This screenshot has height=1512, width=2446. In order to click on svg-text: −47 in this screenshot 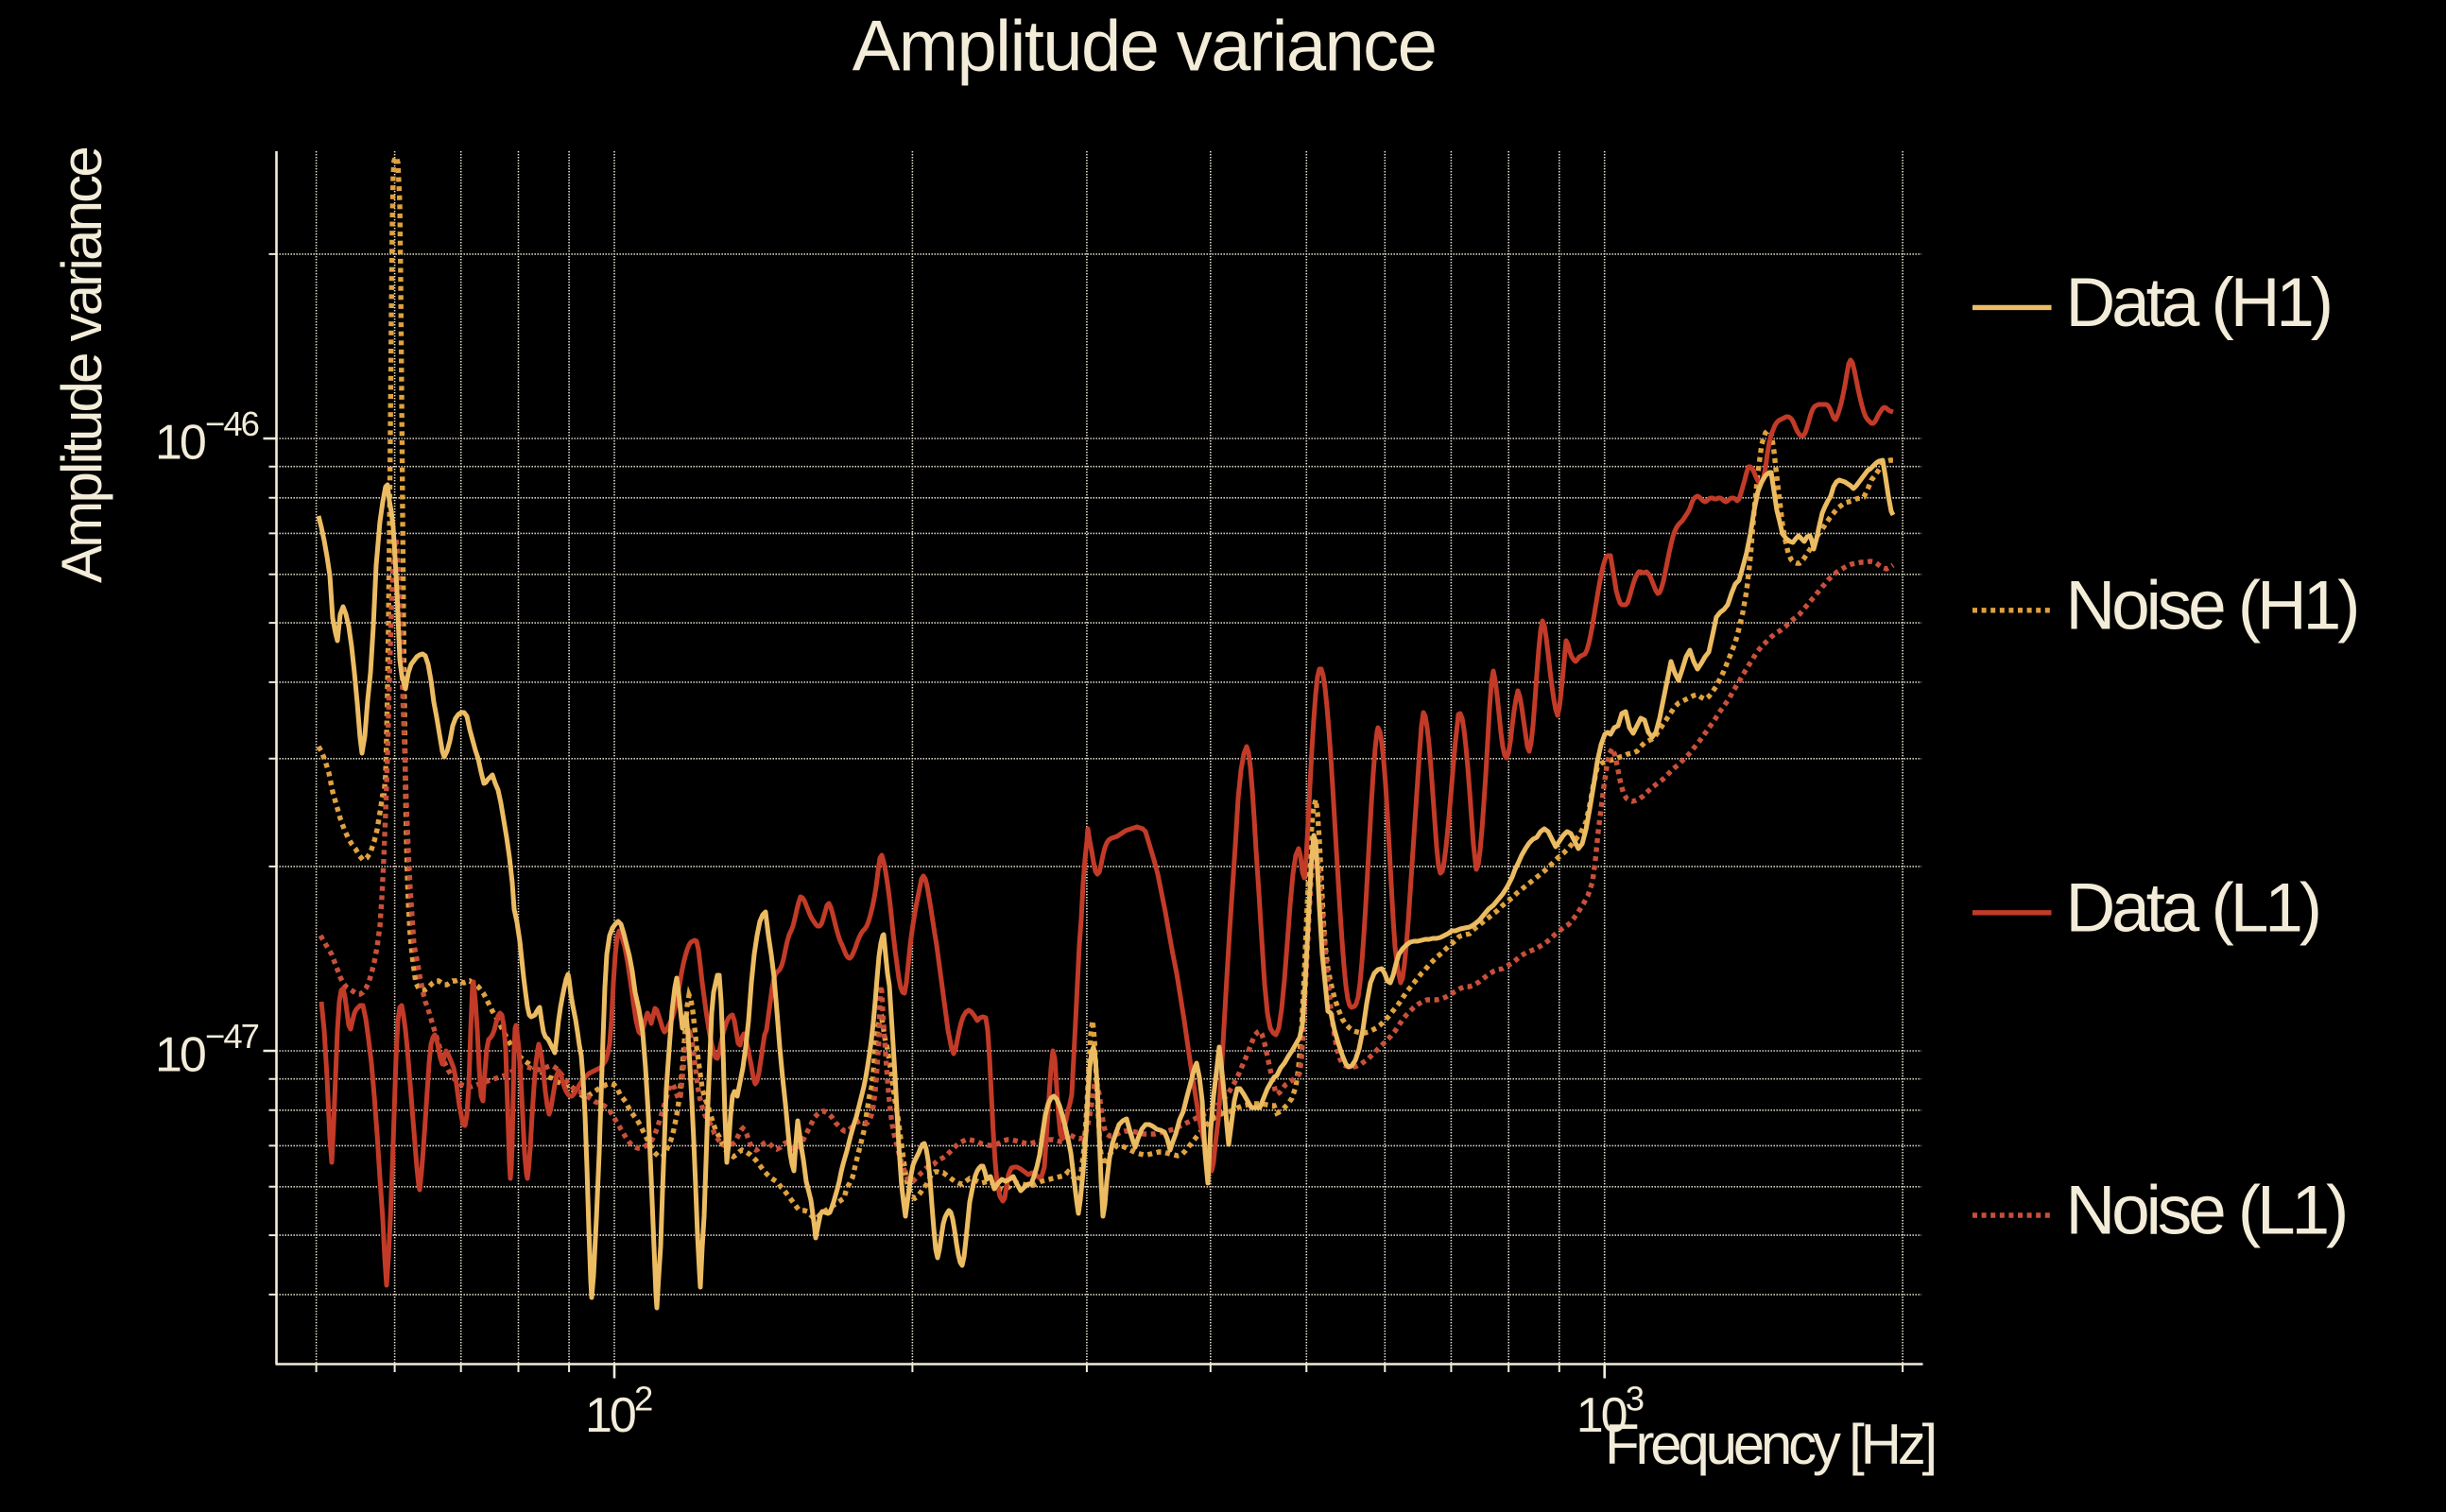, I will do `click(232, 1036)`.